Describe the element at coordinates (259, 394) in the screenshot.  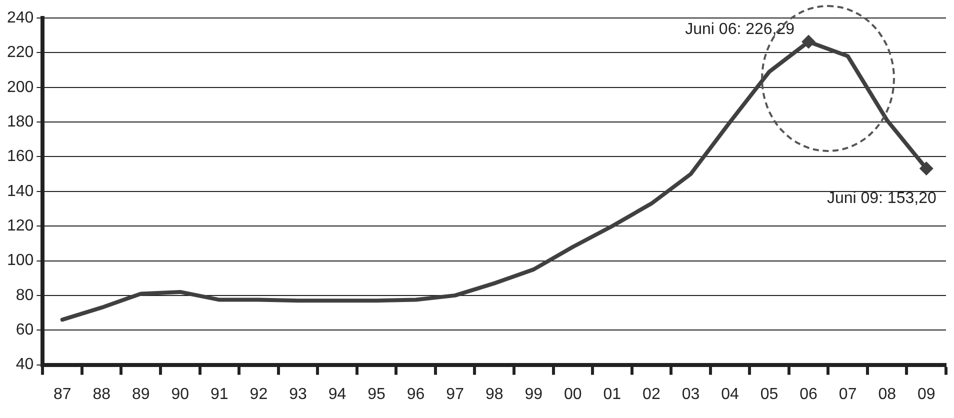
I see `x-tick-label: 92` at that location.